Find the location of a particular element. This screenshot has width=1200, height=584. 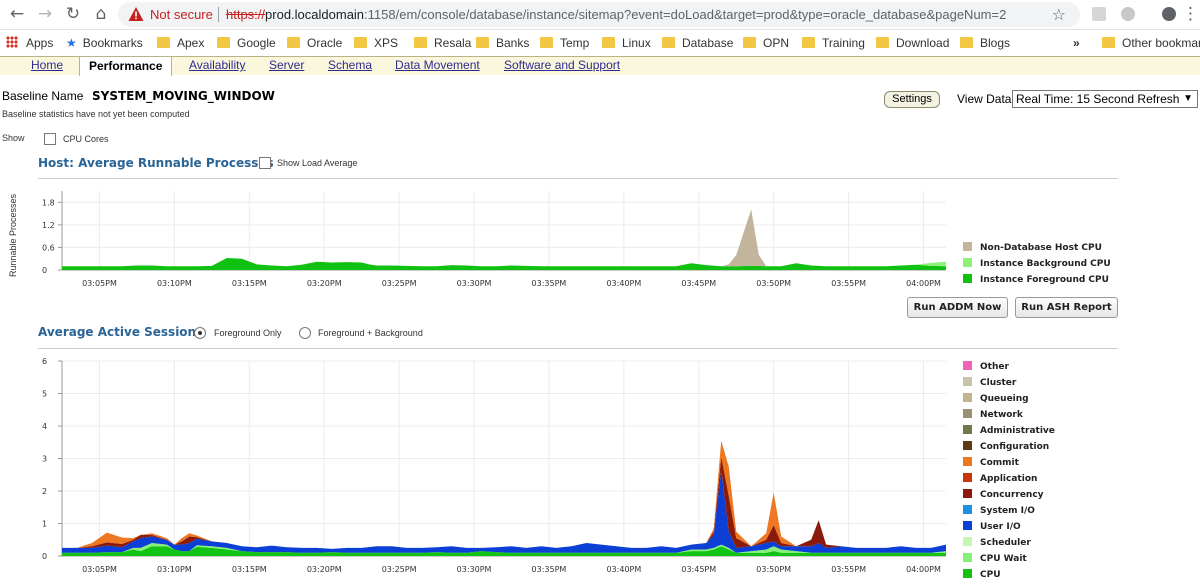

legend-label: CPU Wait is located at coordinates (1003, 559).